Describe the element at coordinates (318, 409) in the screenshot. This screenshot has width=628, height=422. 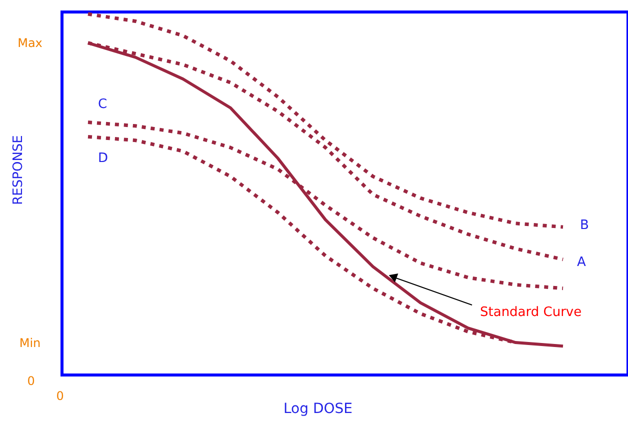
I see `x-axis-title: Log DOSE` at that location.